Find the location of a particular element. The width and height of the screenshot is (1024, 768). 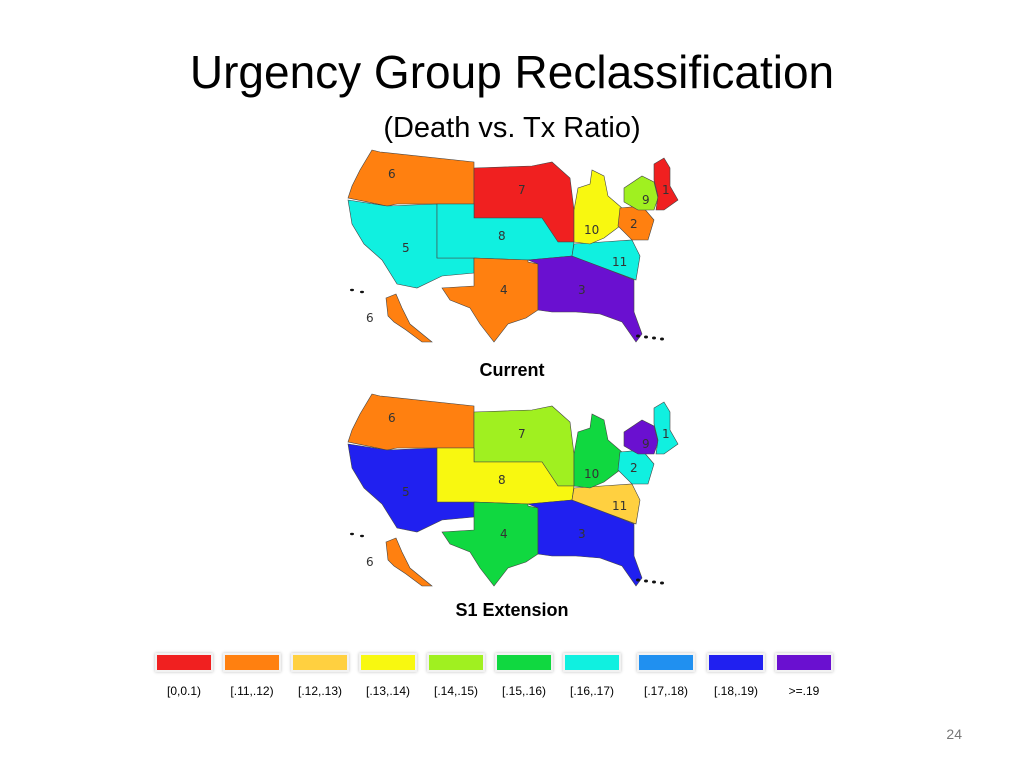

legend-label: [0,0.1) is located at coordinates (184, 691).